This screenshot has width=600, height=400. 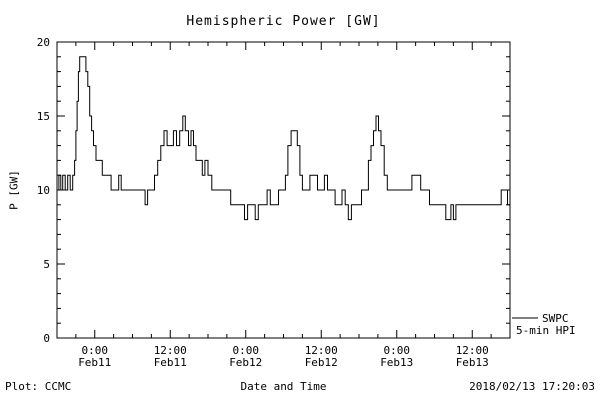 What do you see at coordinates (14, 190) in the screenshot?
I see `y-axis-label: P [GW]` at bounding box center [14, 190].